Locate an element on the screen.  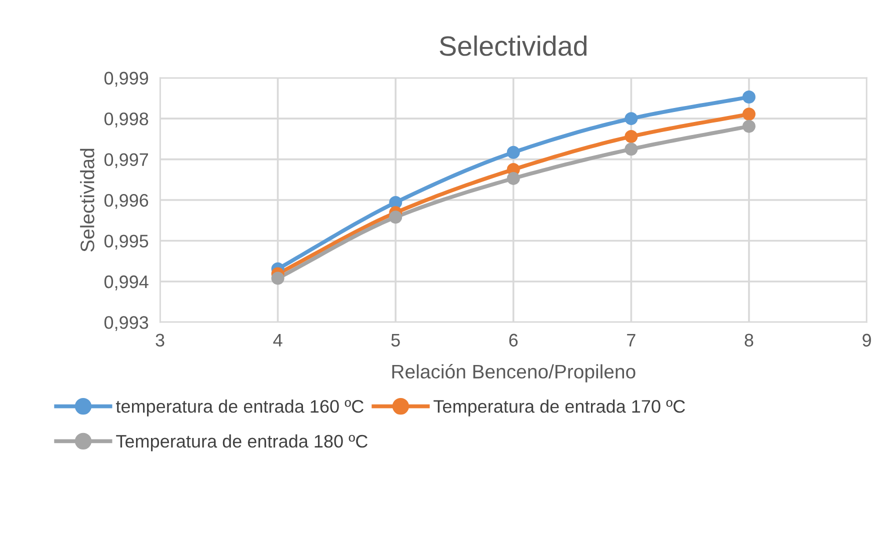
y-tick-label: 0,997 is located at coordinates (126, 160).